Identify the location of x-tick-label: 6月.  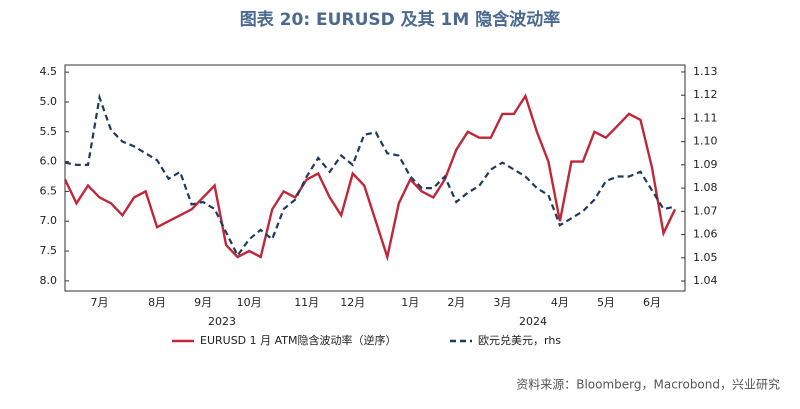
(652, 302).